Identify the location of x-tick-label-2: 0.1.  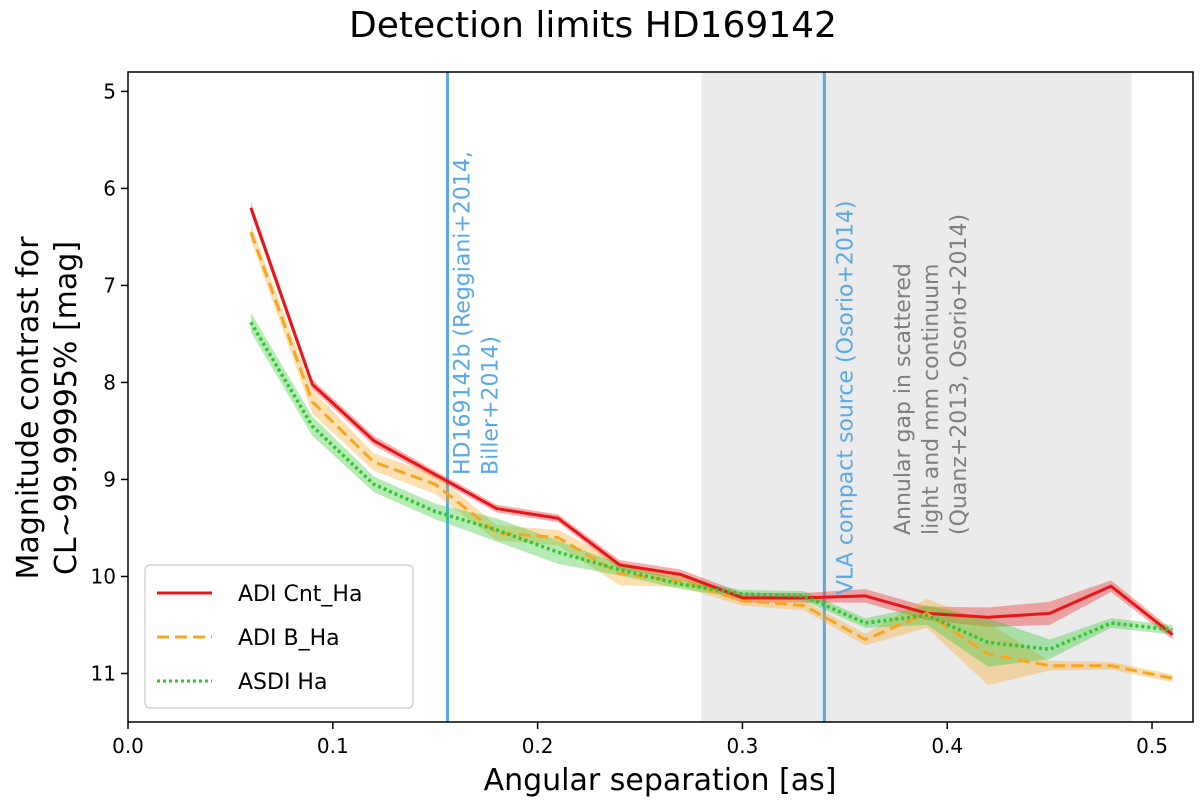
(333, 746).